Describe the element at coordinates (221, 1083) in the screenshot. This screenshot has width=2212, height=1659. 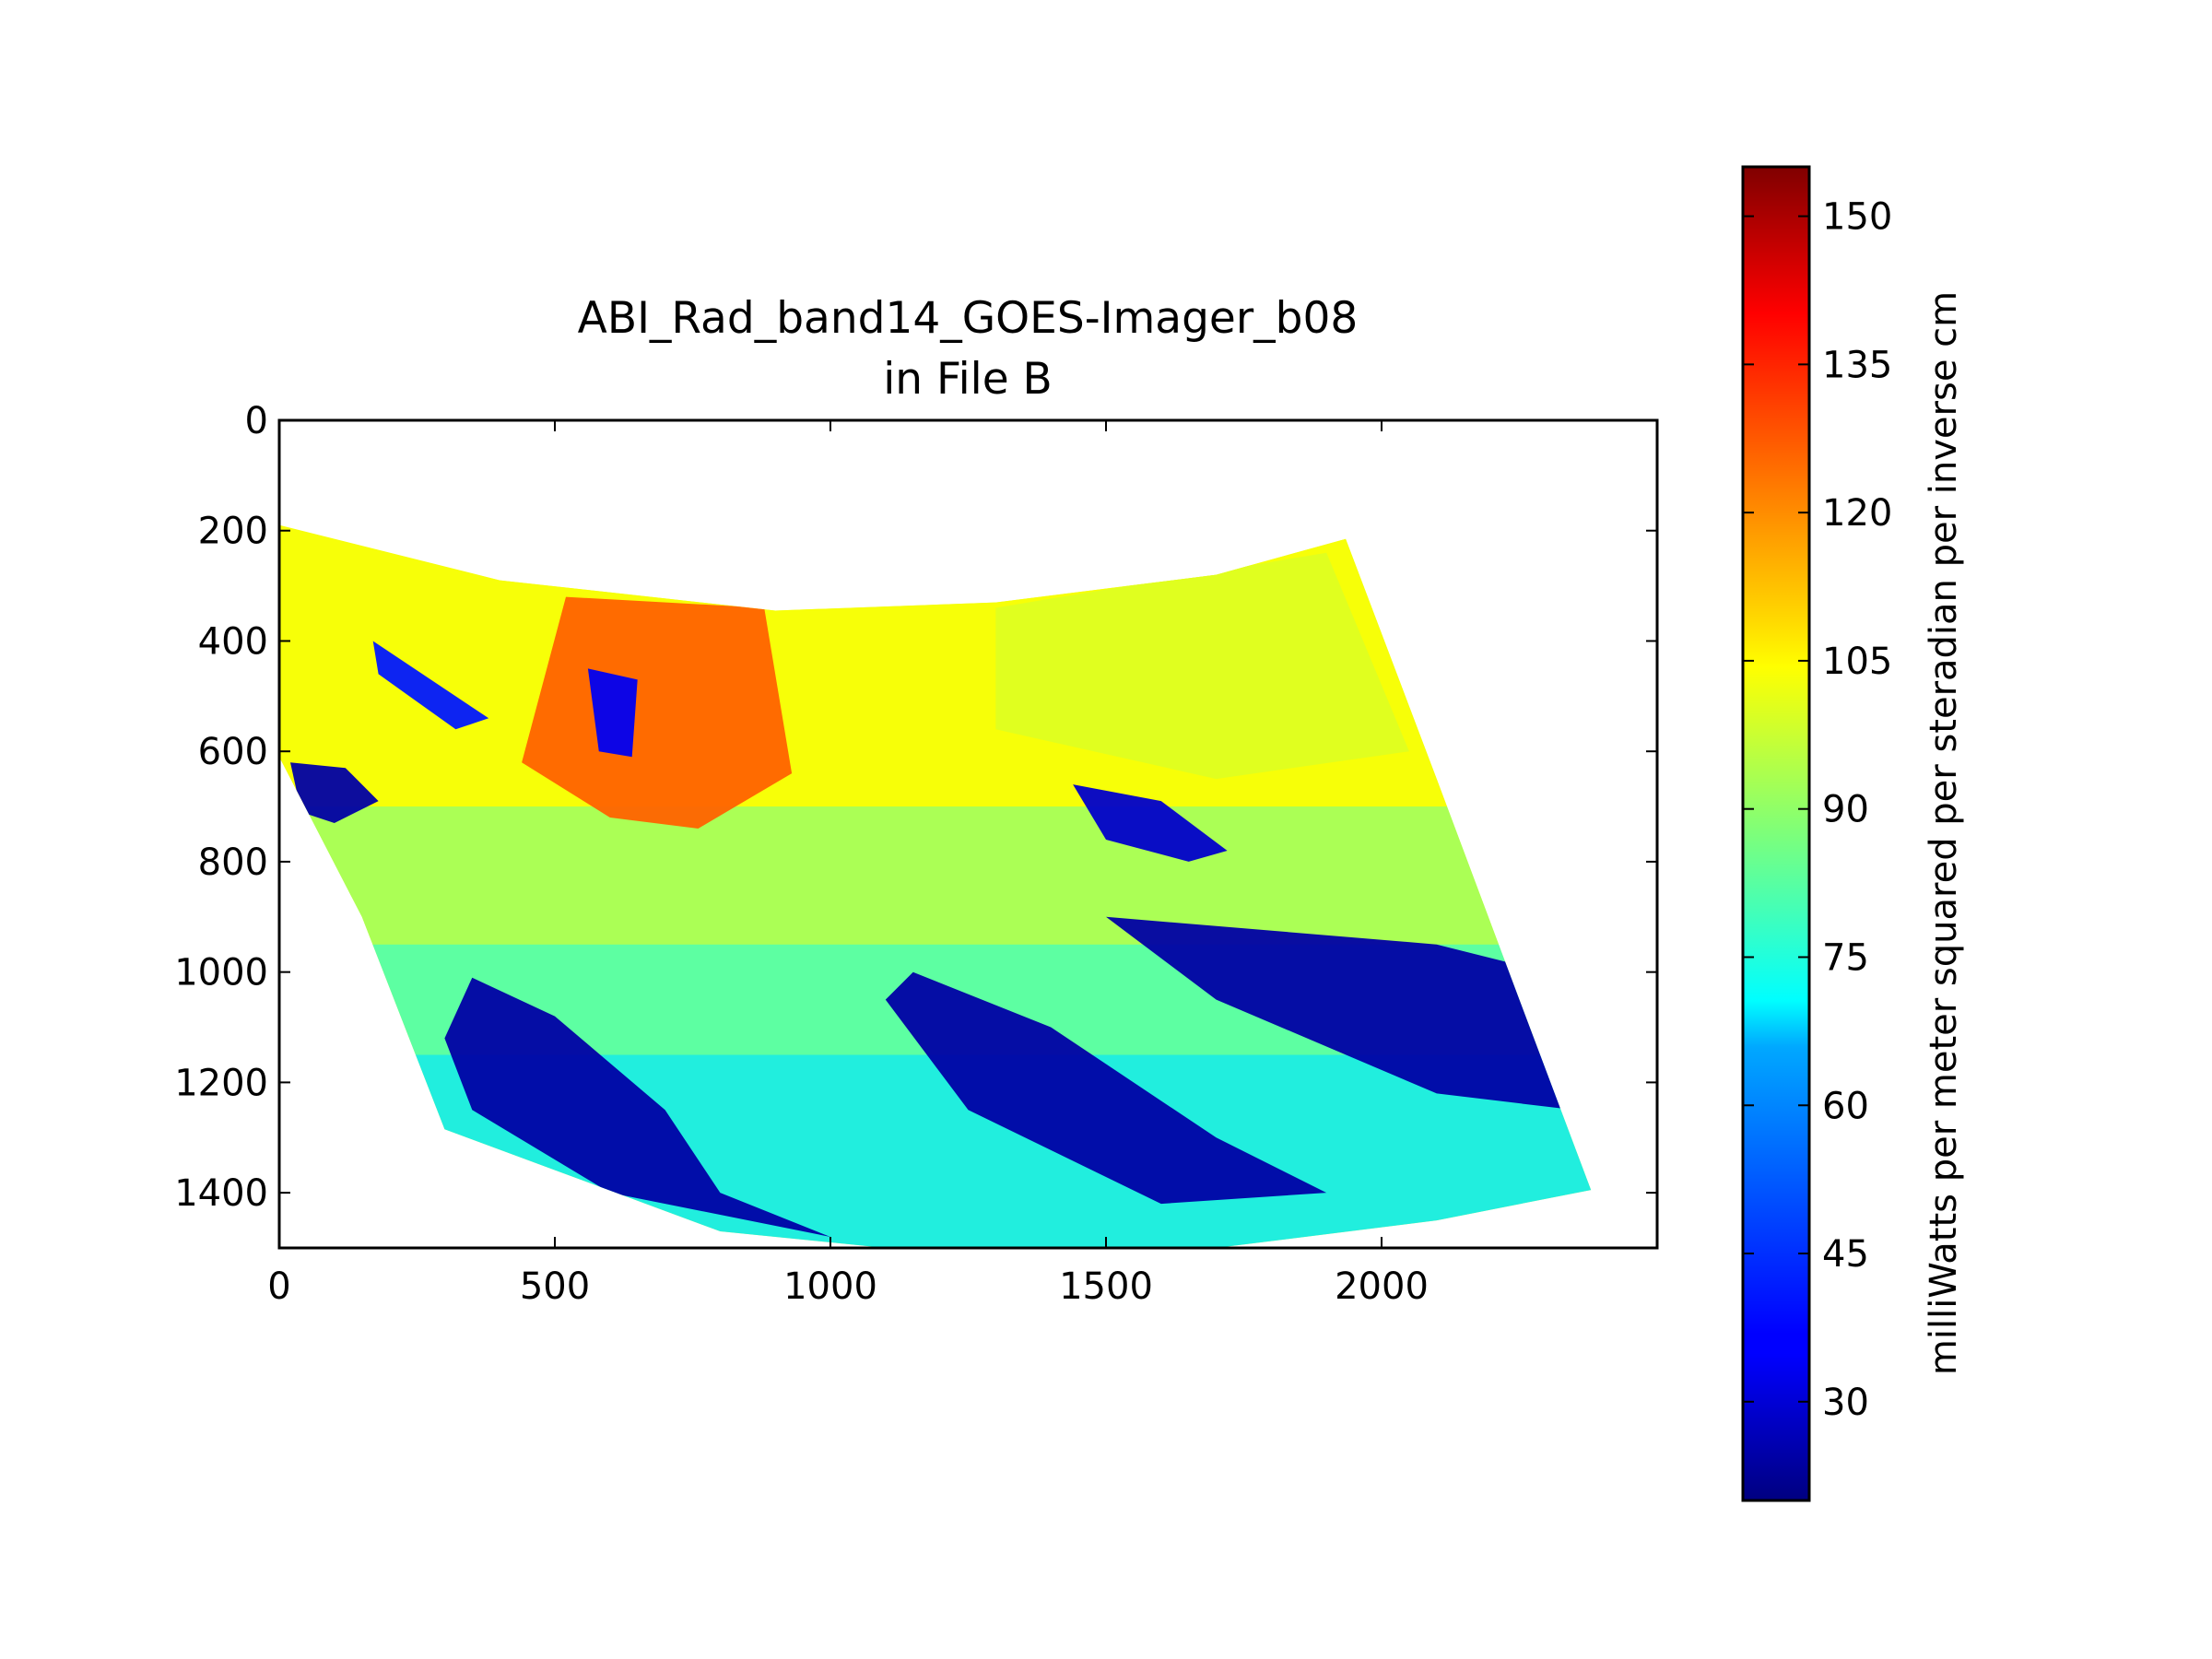
I see `y-tick-label: 1200` at that location.